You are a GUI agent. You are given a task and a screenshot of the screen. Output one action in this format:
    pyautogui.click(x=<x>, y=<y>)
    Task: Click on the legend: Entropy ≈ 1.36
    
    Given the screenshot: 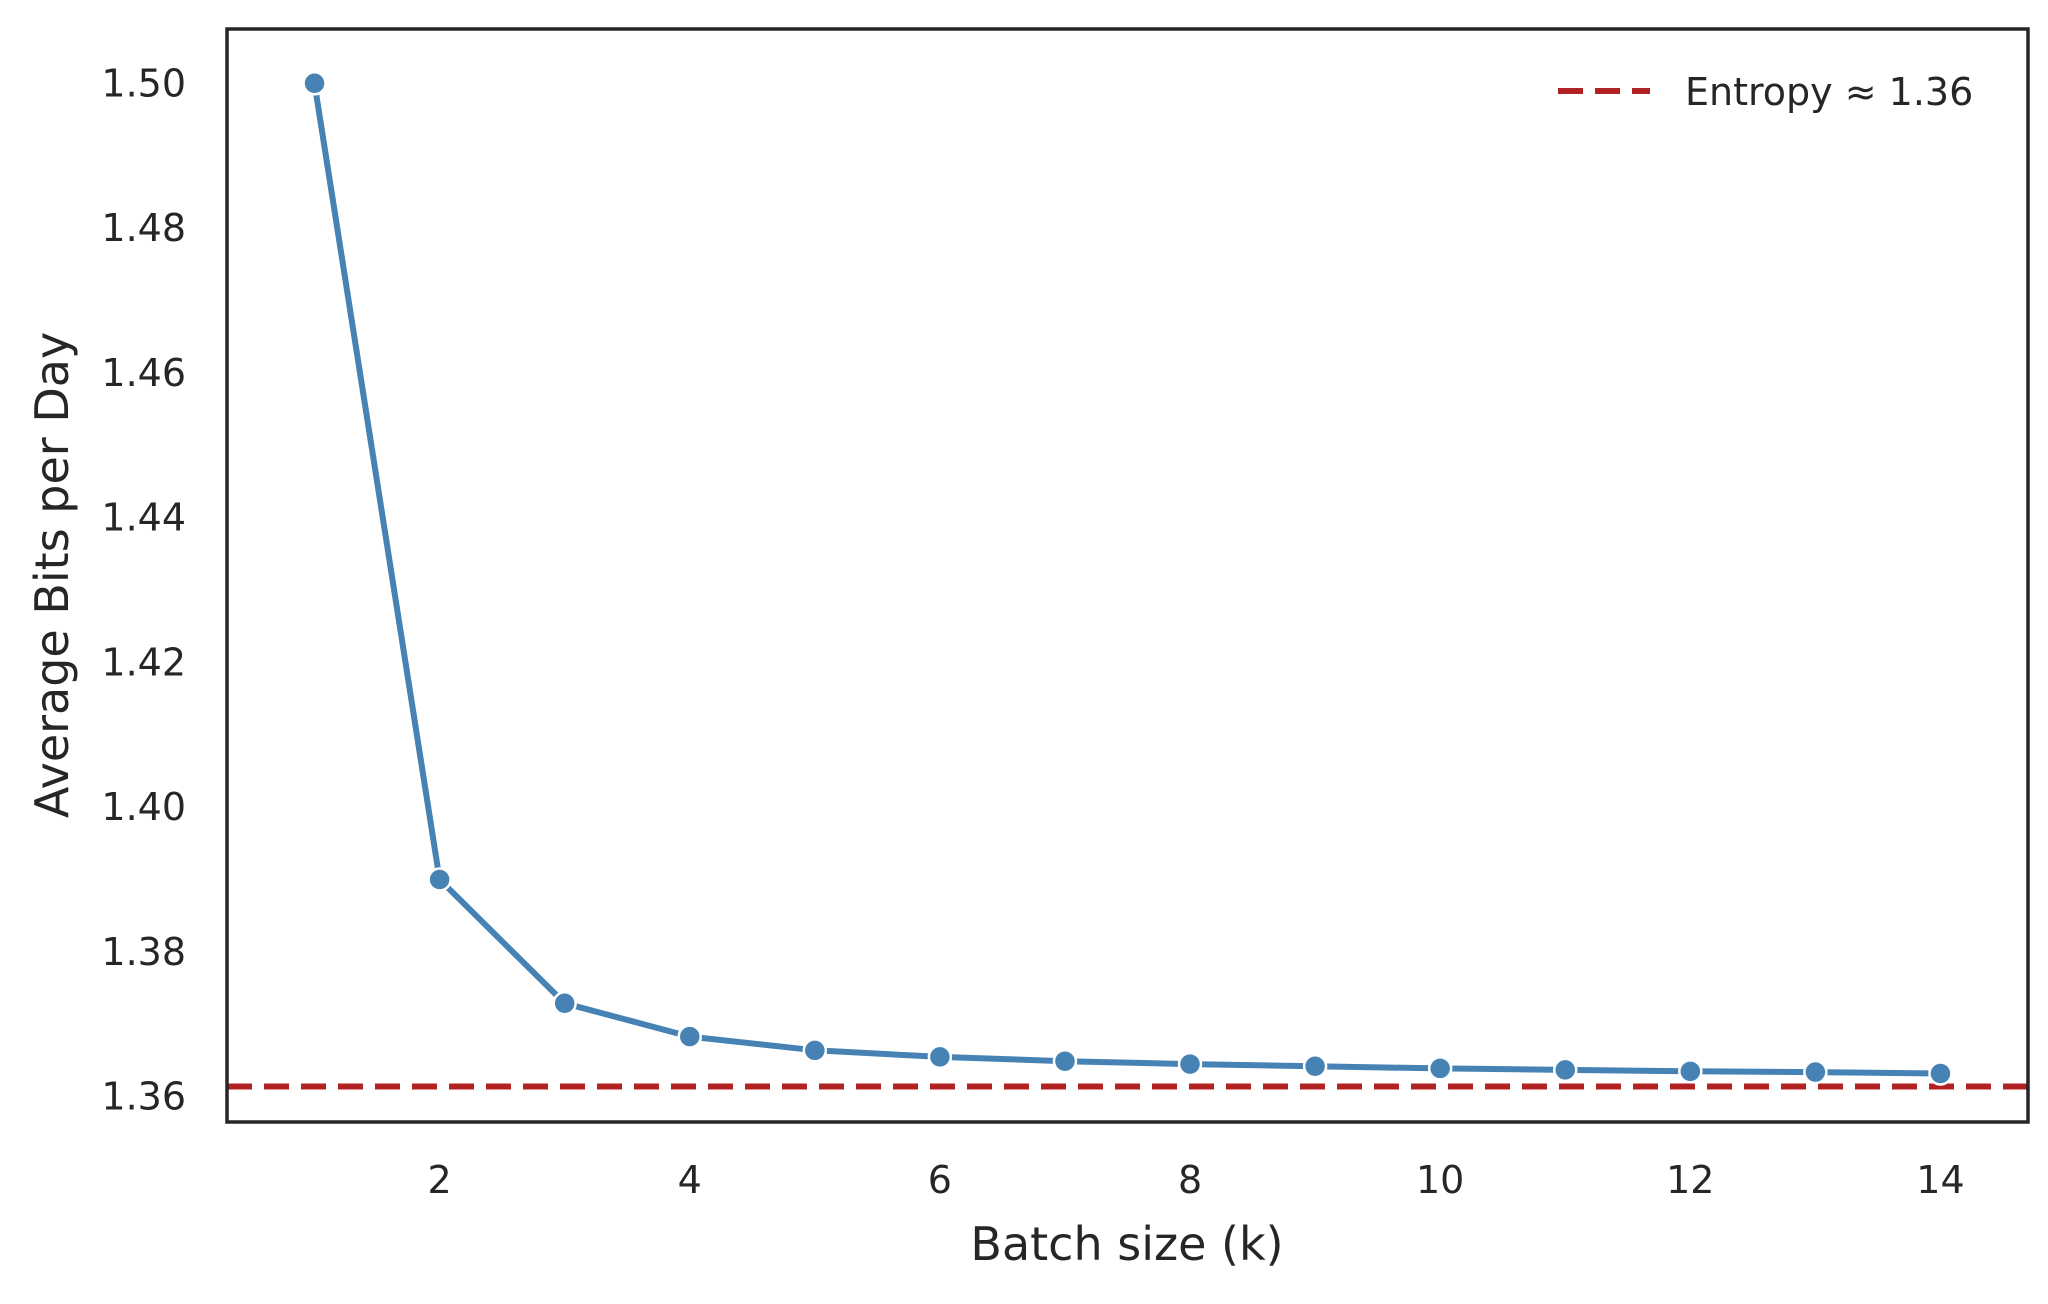 What is the action you would take?
    pyautogui.click(x=1765, y=92)
    